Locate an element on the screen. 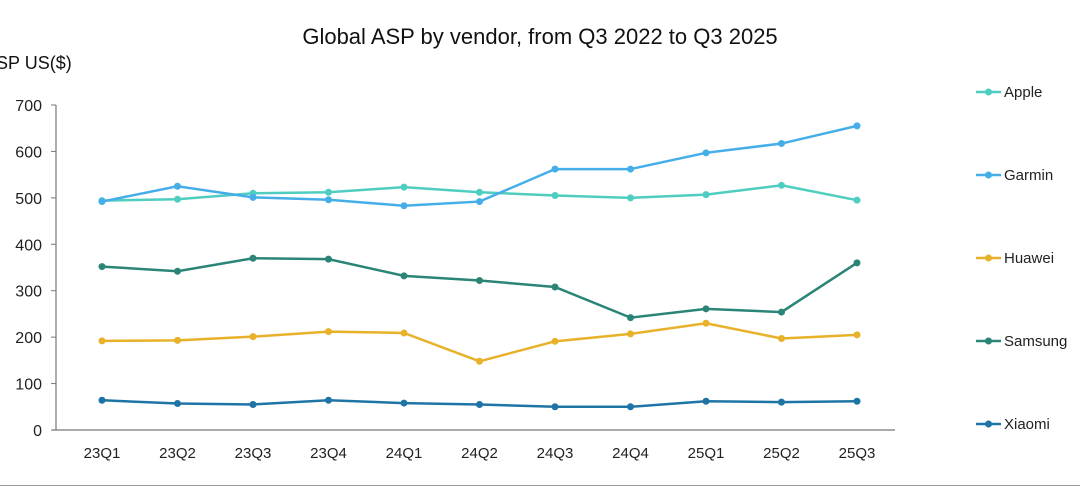  x-tick-label: 25Q3 is located at coordinates (857, 453).